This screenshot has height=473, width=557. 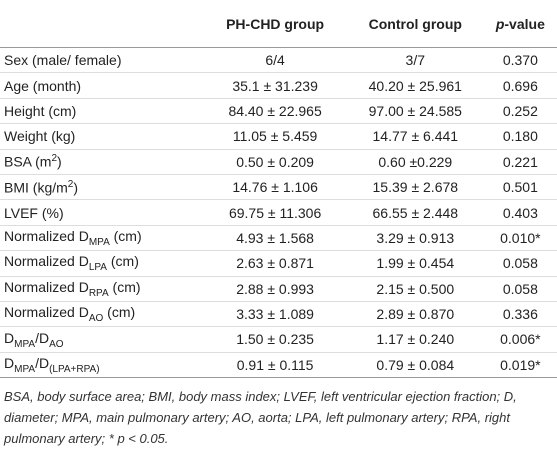 I want to click on table-cell: 35.1 ± 31.239, so click(x=275, y=85).